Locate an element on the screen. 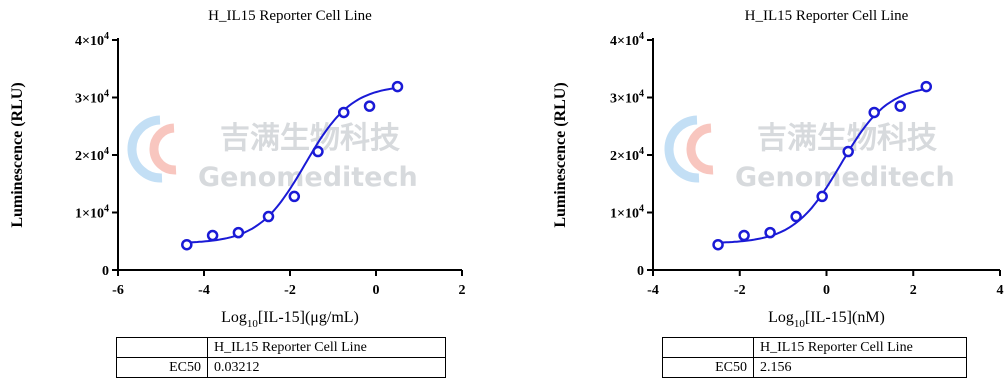  x-tick-label: -6 is located at coordinates (118, 290).